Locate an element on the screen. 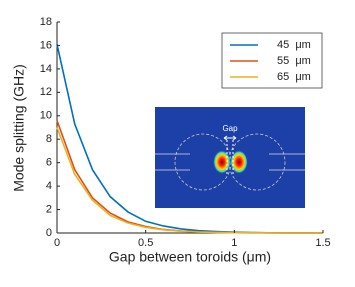 The height and width of the screenshot is (287, 355). waveguide is located at coordinates (230, 162).